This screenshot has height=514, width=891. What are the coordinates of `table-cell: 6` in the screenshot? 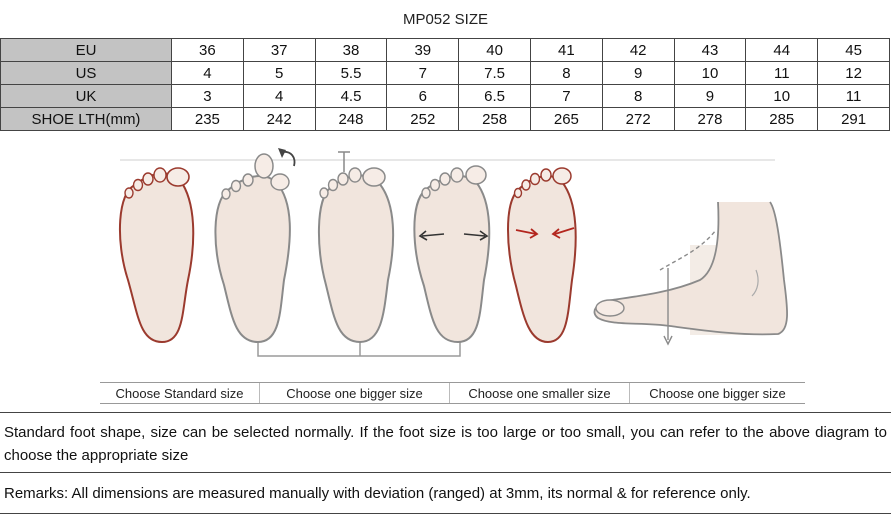 It's located at (423, 96).